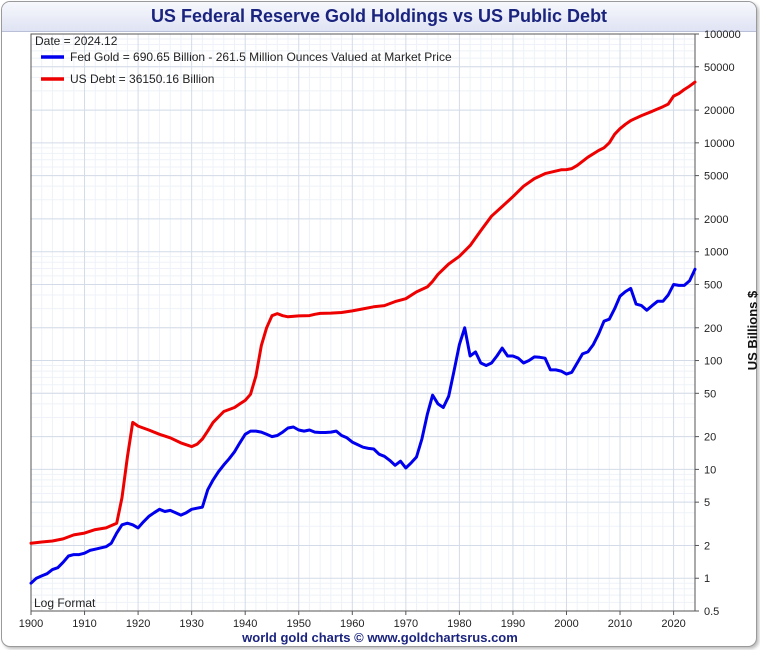  I want to click on y-tick-label: 5, so click(707, 503).